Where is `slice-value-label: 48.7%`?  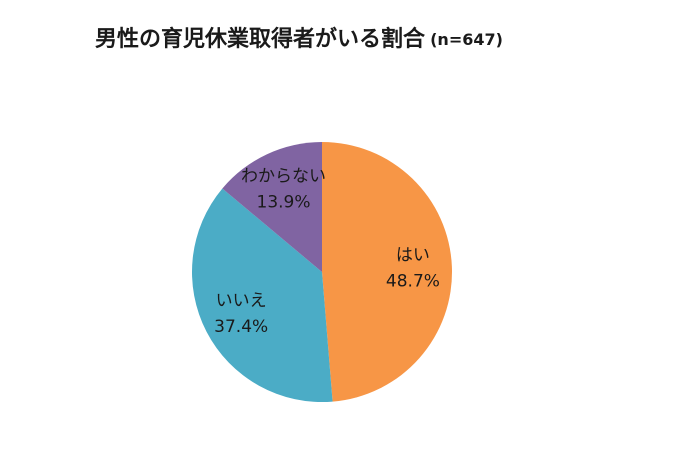
slice-value-label: 48.7% is located at coordinates (413, 281).